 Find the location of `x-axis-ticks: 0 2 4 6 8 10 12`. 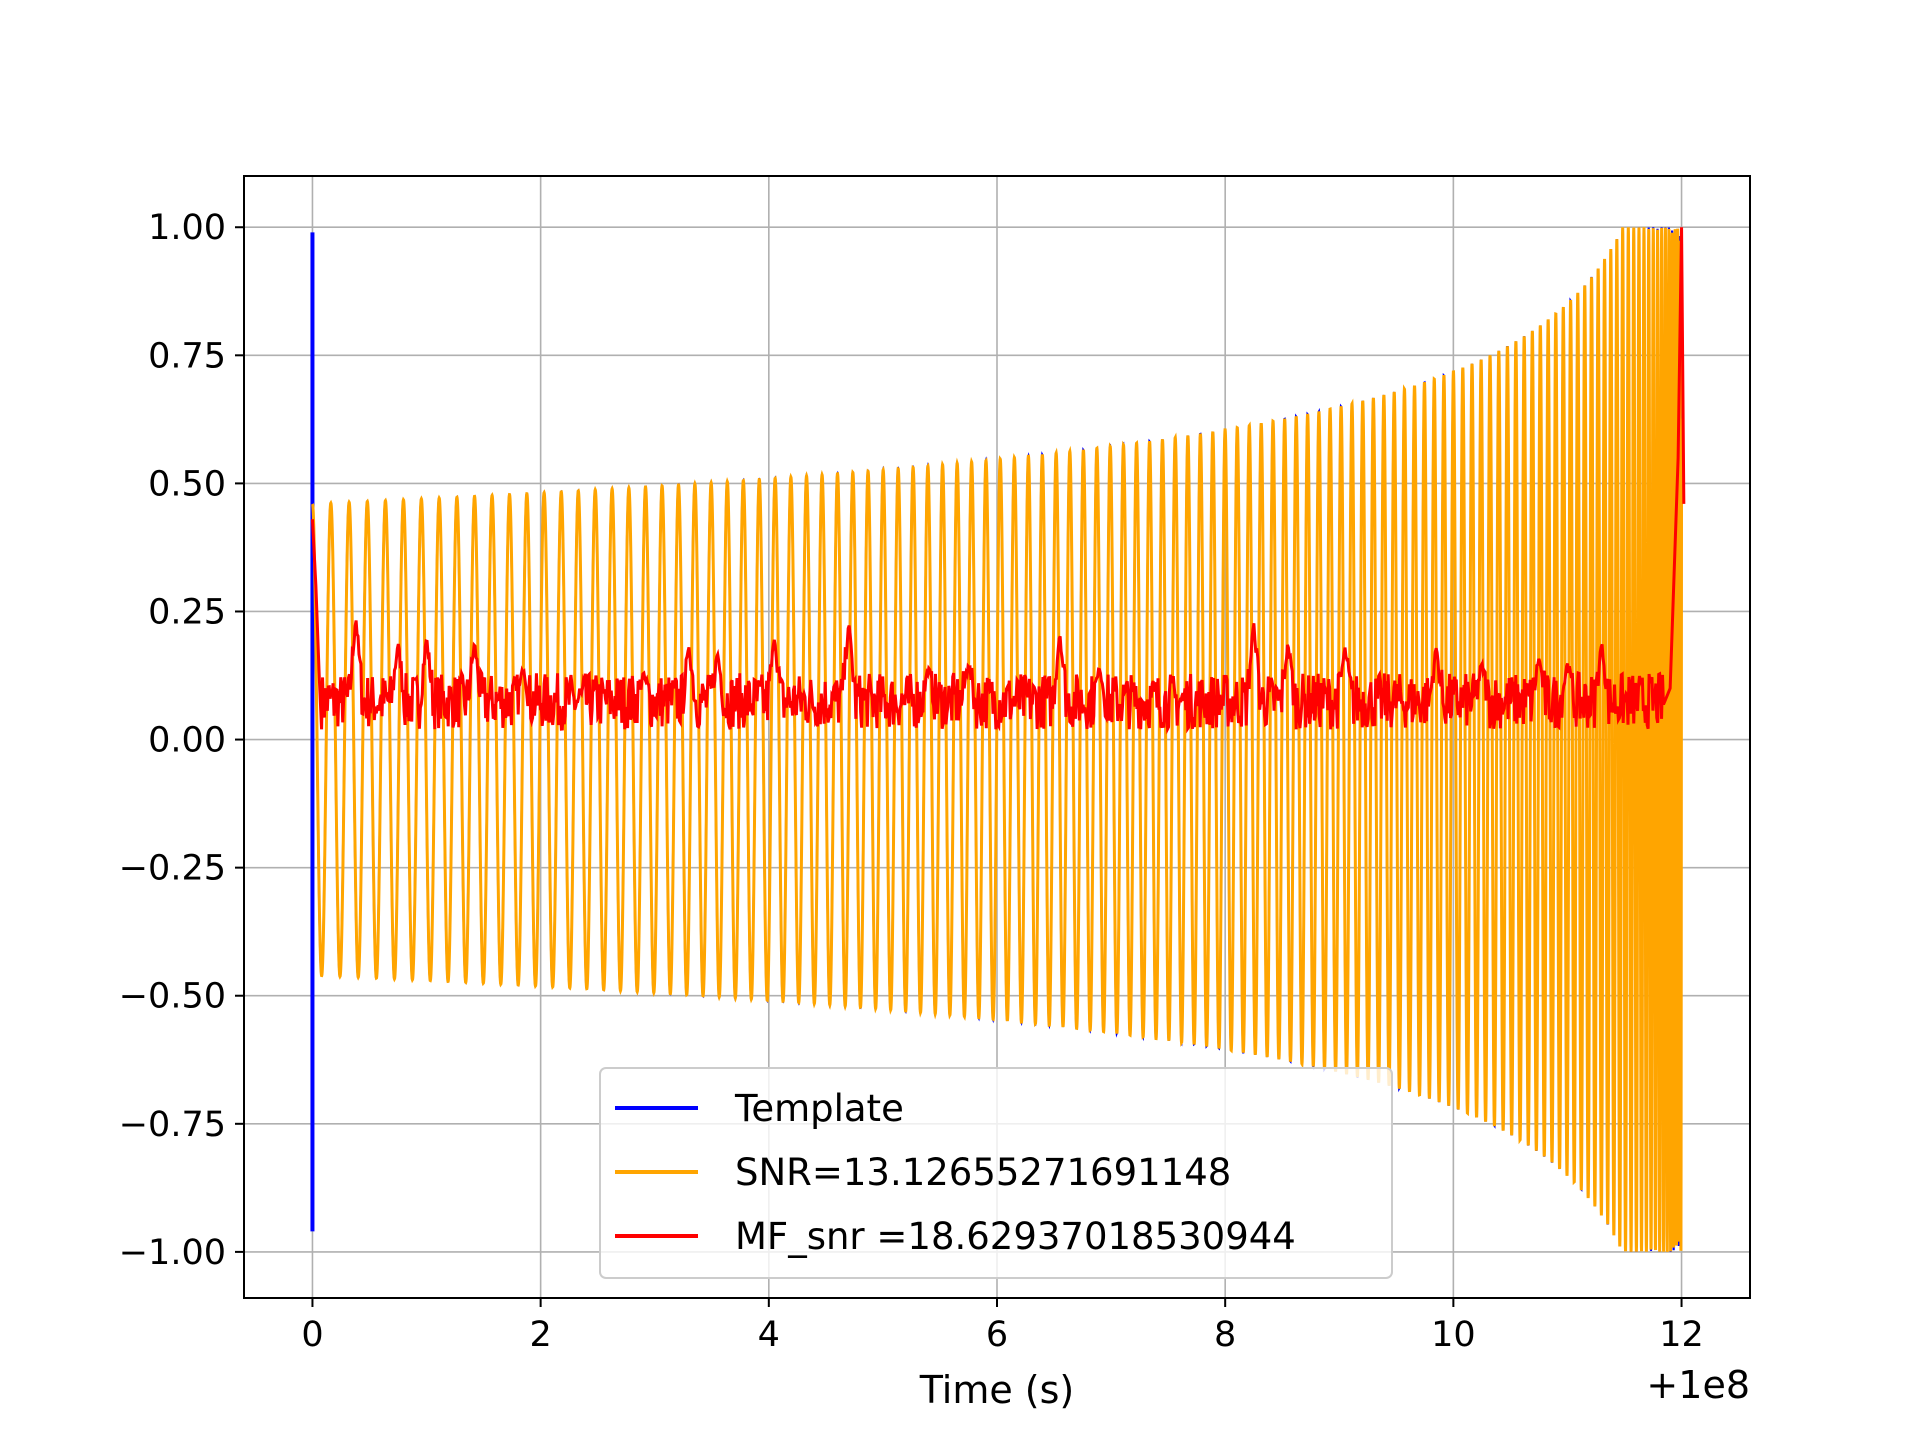

x-axis-ticks: 0 2 4 6 8 10 12 is located at coordinates (1002, 1326).